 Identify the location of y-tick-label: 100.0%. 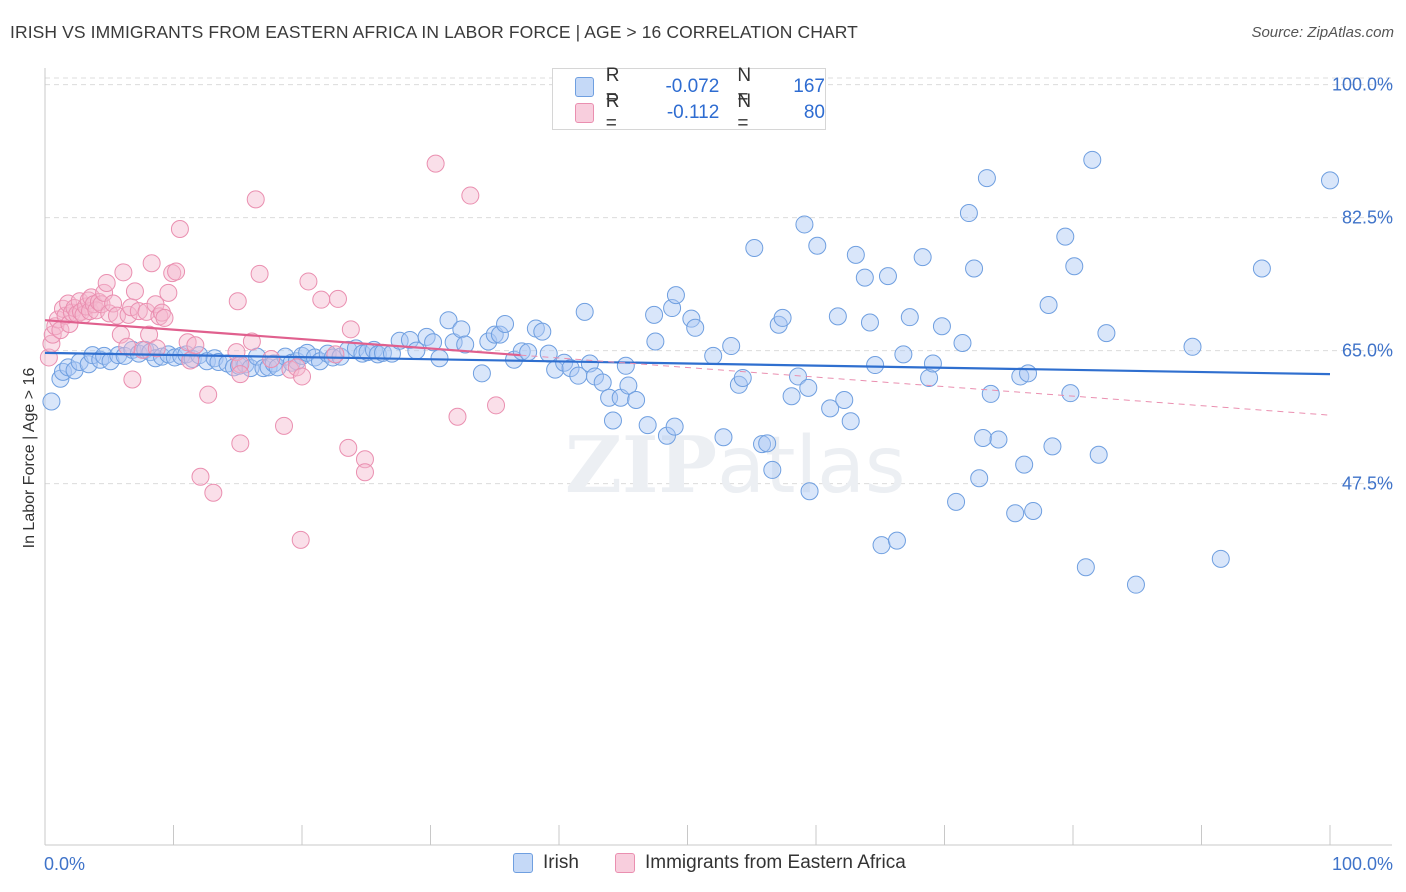
(1362, 85).